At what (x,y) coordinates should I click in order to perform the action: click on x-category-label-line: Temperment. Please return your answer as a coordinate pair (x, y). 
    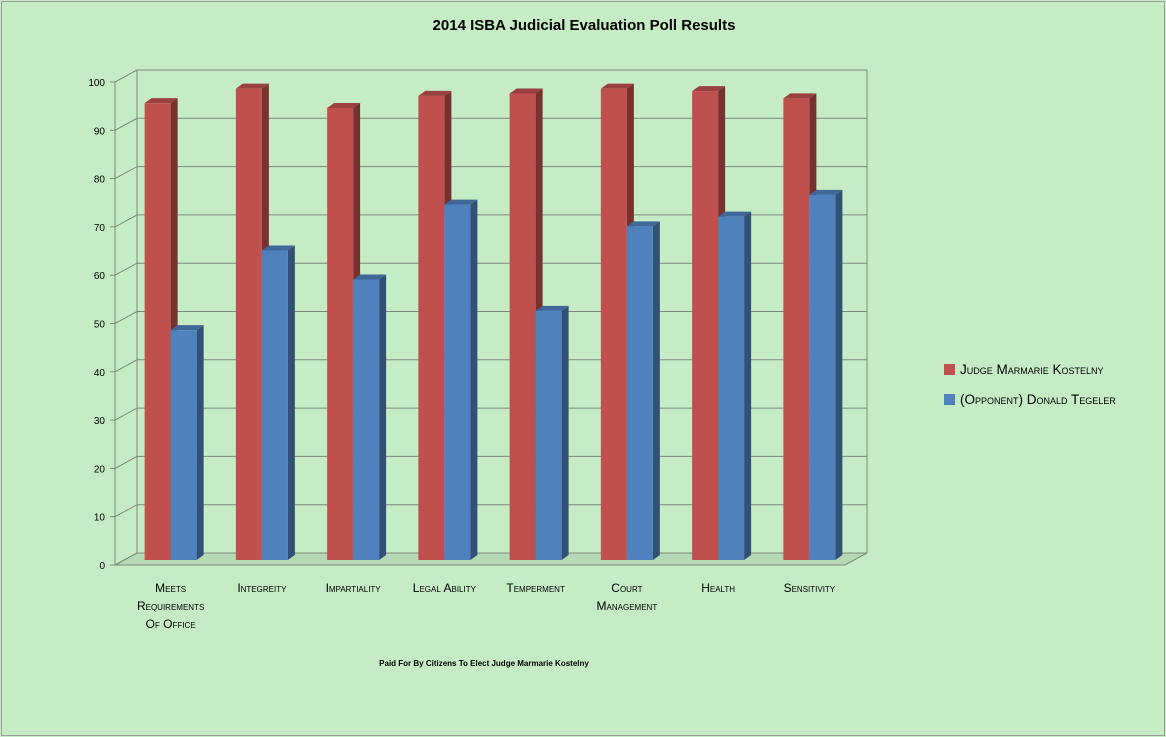
    Looking at the image, I should click on (535, 588).